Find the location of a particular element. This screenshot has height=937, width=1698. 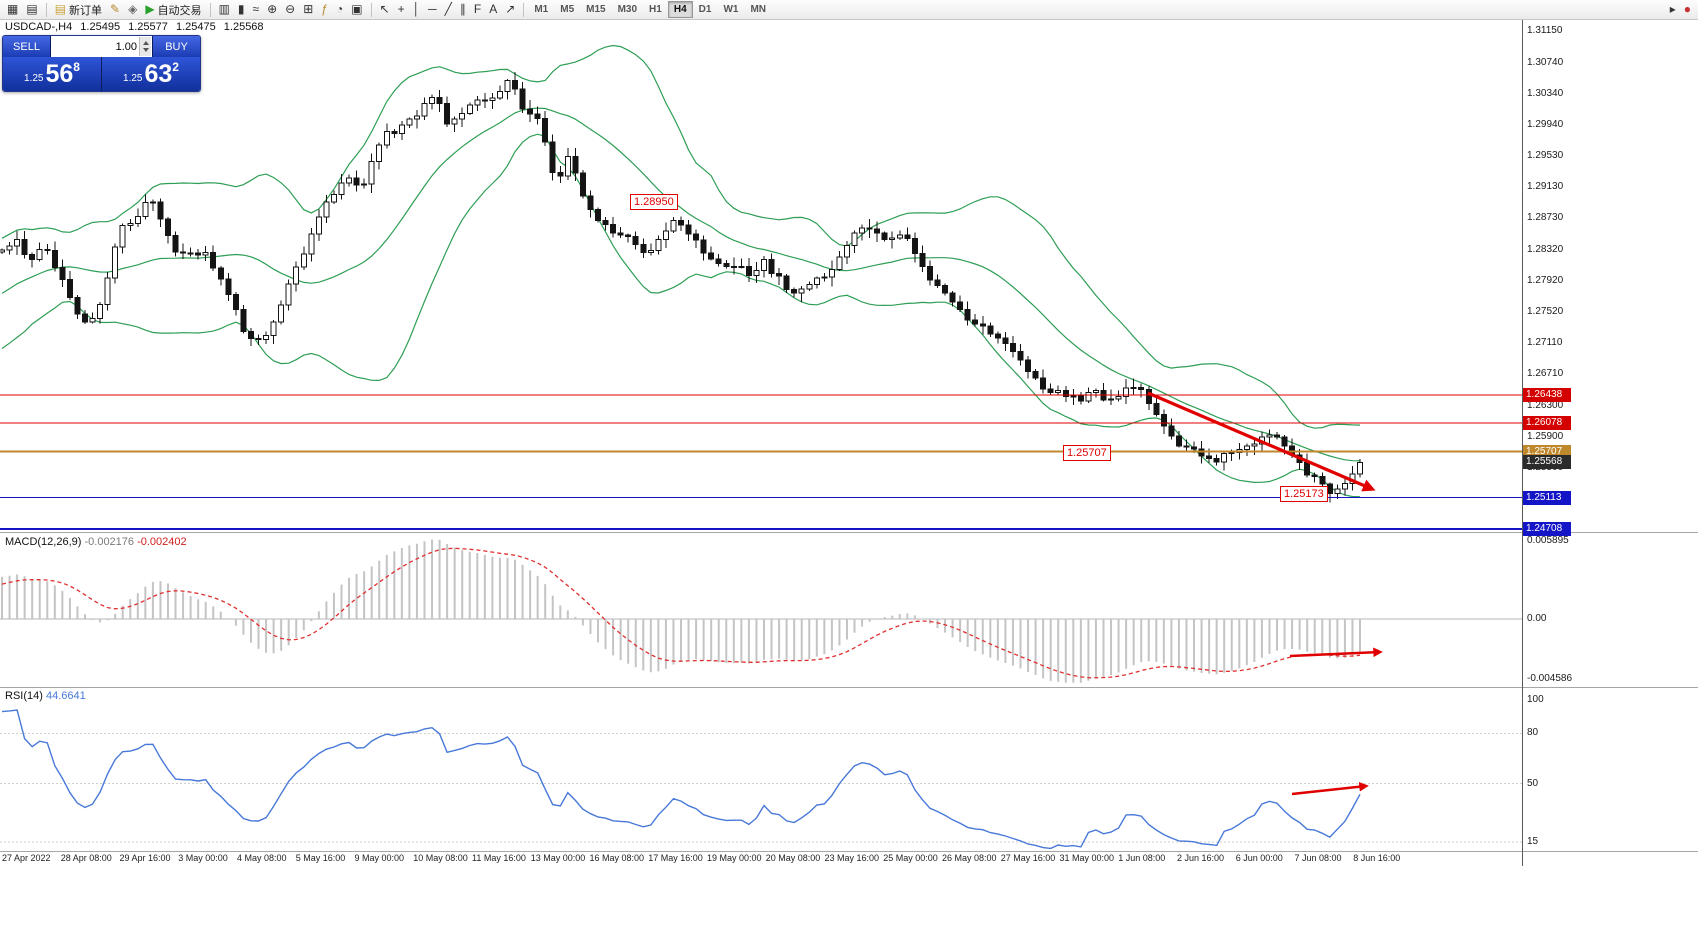

bar-chart-button: ▥ is located at coordinates (224, 9).